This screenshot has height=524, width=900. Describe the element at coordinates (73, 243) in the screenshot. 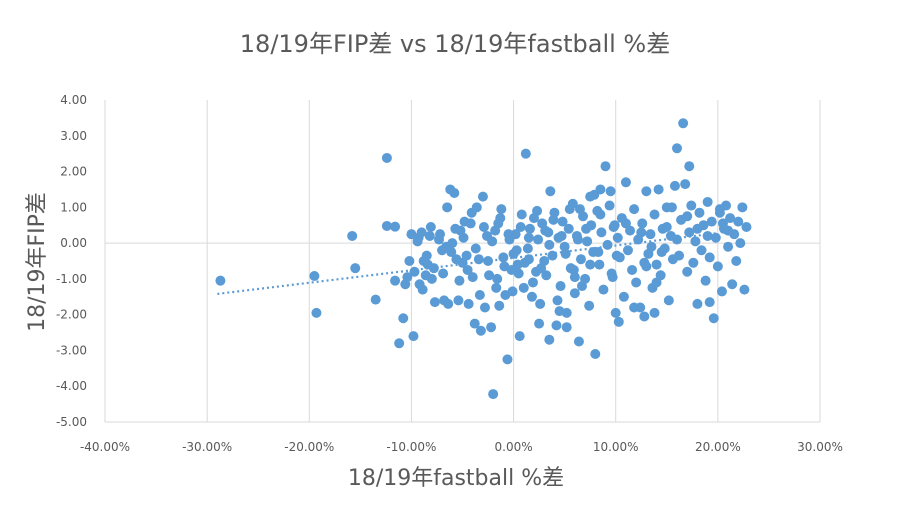

I see `y-tick-label: 0.00` at that location.